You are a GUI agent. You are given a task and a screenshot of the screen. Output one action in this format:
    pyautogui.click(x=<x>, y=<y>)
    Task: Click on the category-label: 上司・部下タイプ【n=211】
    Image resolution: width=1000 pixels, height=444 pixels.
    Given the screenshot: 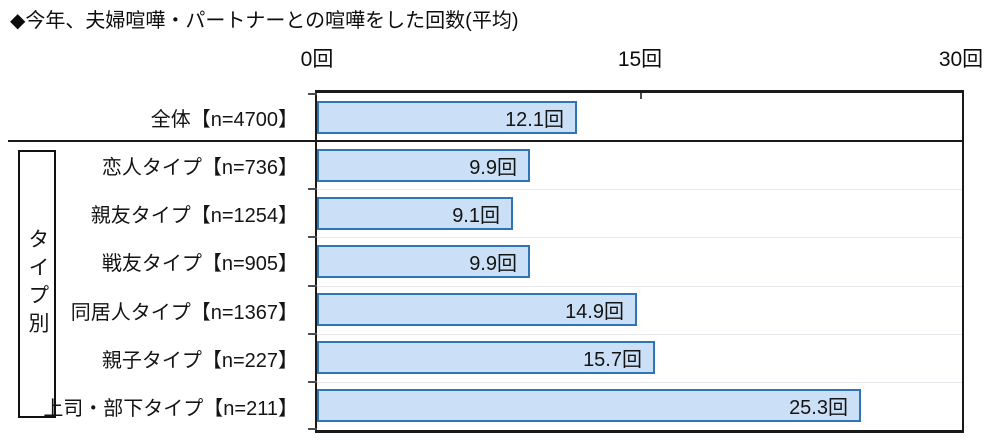 What is the action you would take?
    pyautogui.click(x=170, y=408)
    